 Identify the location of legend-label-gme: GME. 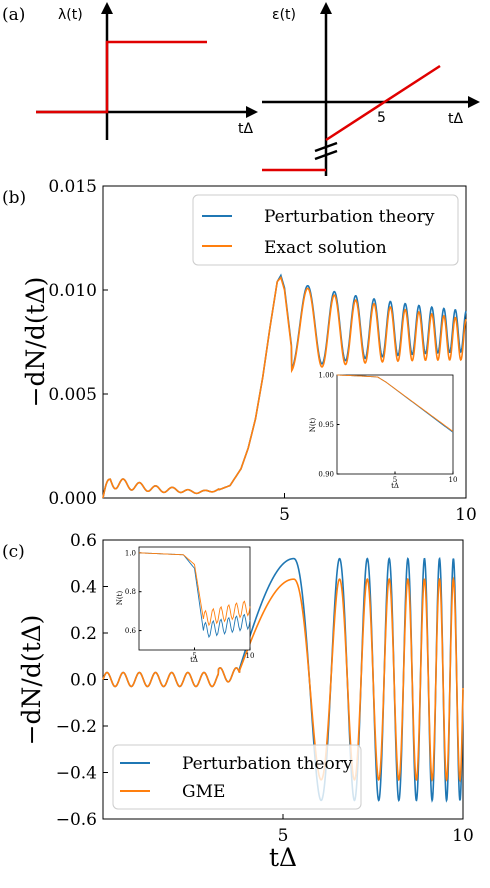
(203, 792).